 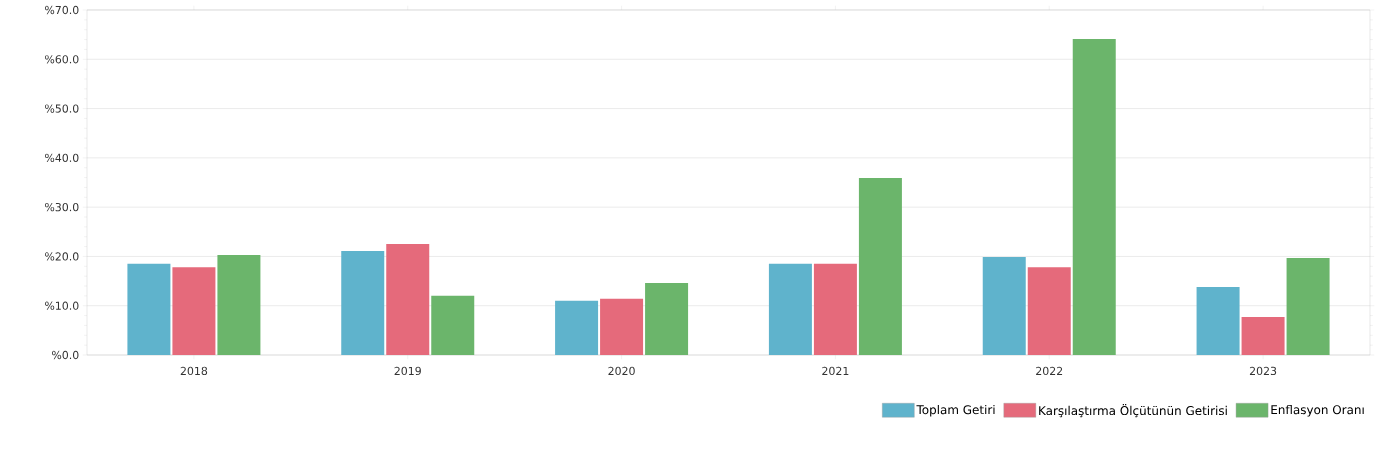 I want to click on x-tick-label: 2020, so click(x=621, y=371).